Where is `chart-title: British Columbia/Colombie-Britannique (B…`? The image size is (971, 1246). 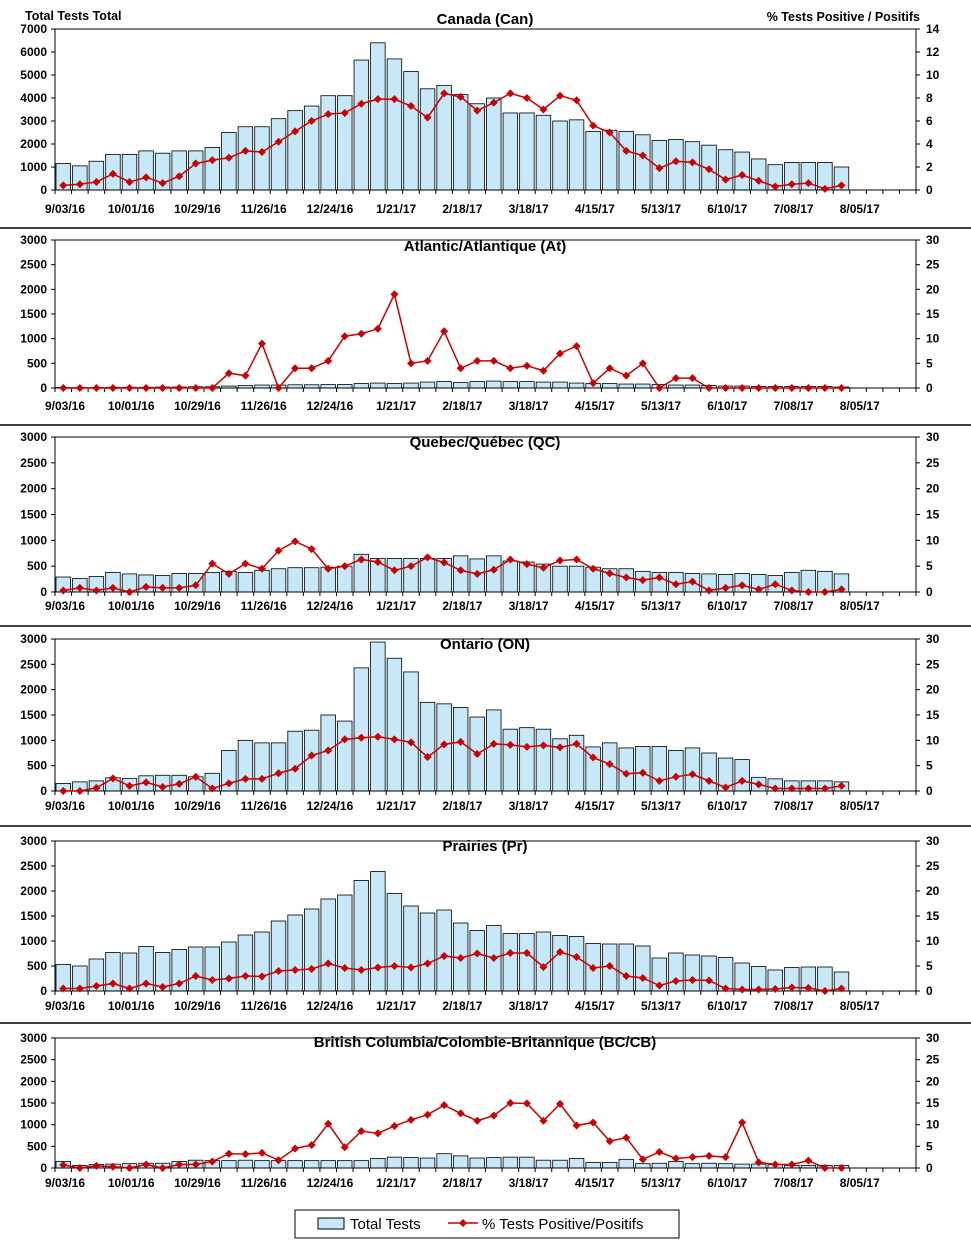
chart-title: British Columbia/Colombie-Britannique (B… is located at coordinates (485, 1042).